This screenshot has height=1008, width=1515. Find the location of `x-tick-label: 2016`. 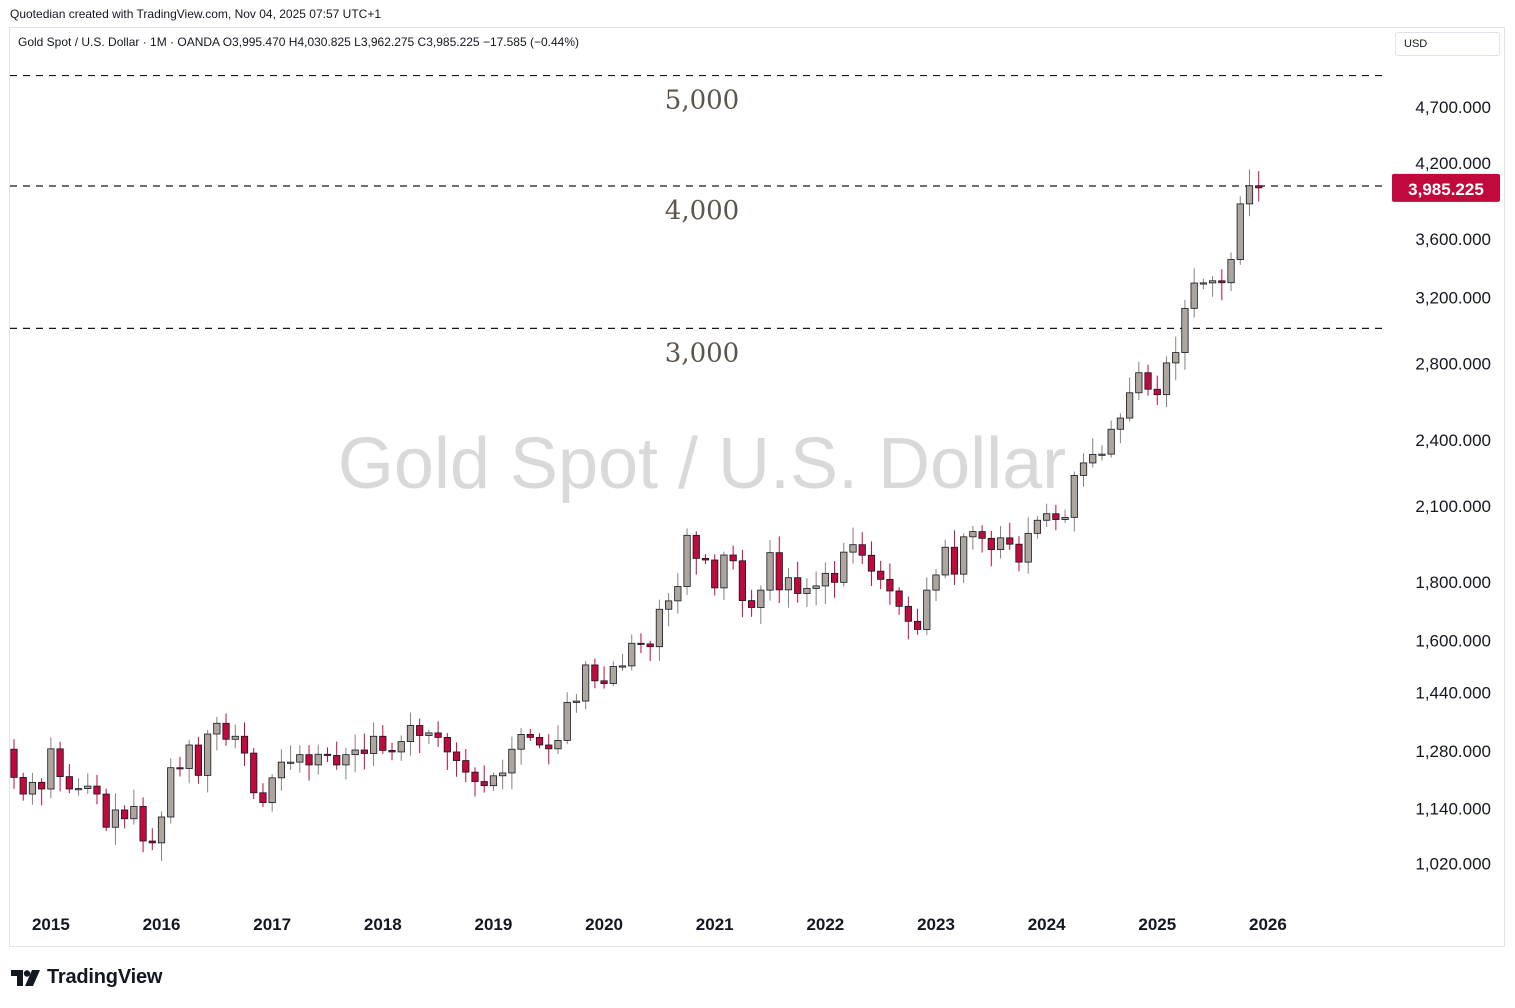

x-tick-label: 2016 is located at coordinates (162, 924).